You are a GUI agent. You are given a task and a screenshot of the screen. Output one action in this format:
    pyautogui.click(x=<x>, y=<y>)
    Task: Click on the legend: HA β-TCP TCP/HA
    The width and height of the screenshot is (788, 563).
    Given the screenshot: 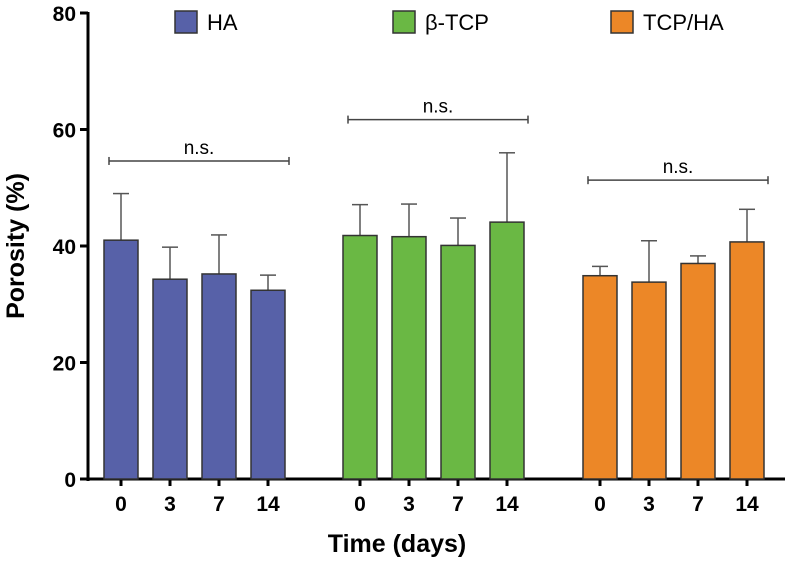 What is the action you would take?
    pyautogui.click(x=449, y=22)
    